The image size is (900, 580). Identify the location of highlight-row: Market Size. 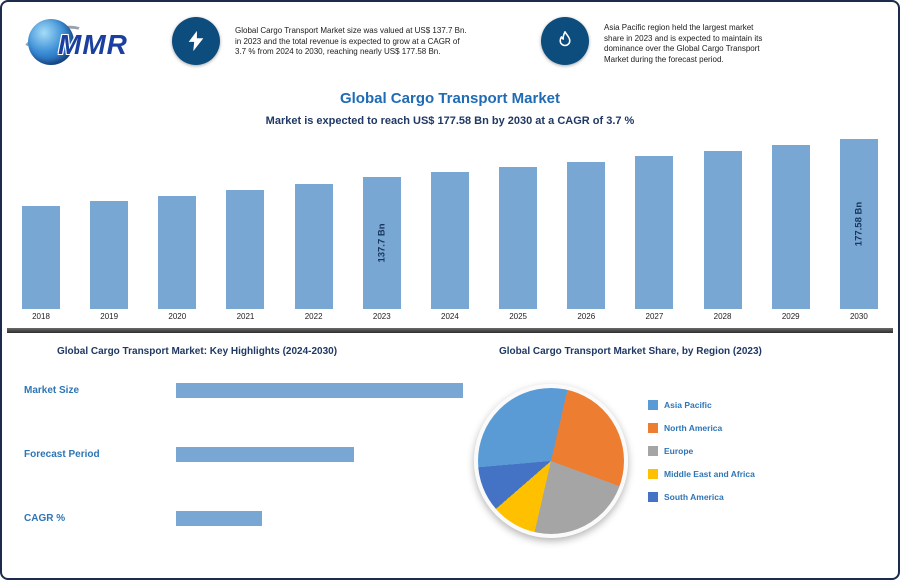
(251, 390).